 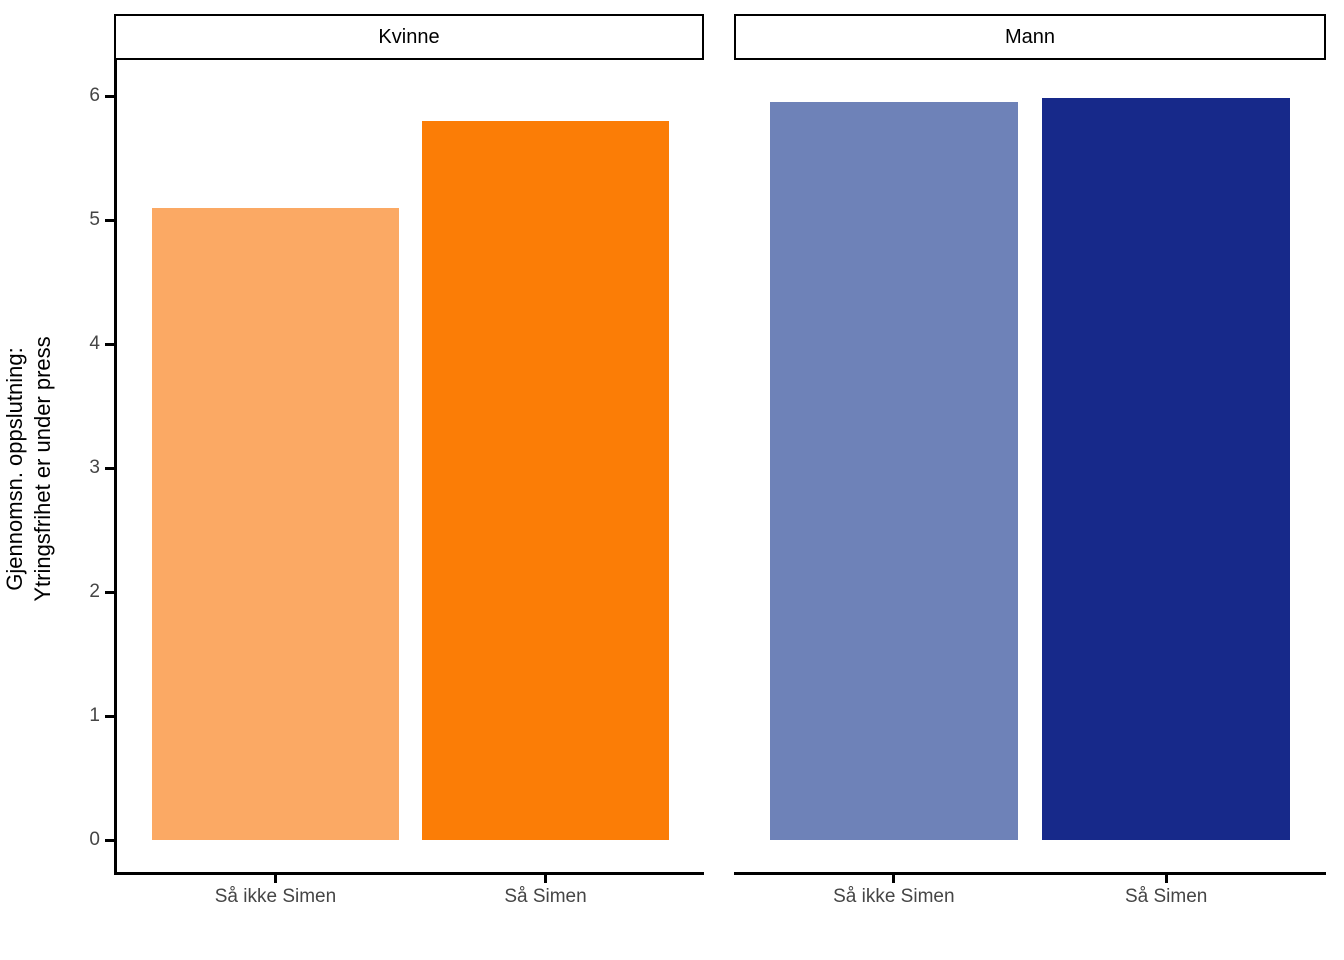 What do you see at coordinates (94, 715) in the screenshot?
I see `y-tick-label: 1` at bounding box center [94, 715].